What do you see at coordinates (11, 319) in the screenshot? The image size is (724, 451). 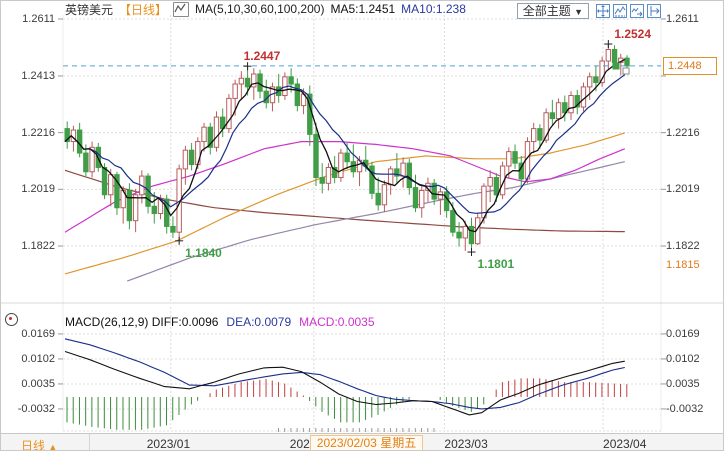 I see `indicator-settings-icon` at bounding box center [11, 319].